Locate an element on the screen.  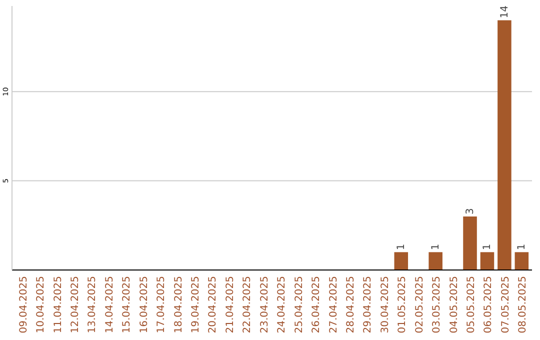
x-tick-label: 29.04.2025 is located at coordinates (368, 305).